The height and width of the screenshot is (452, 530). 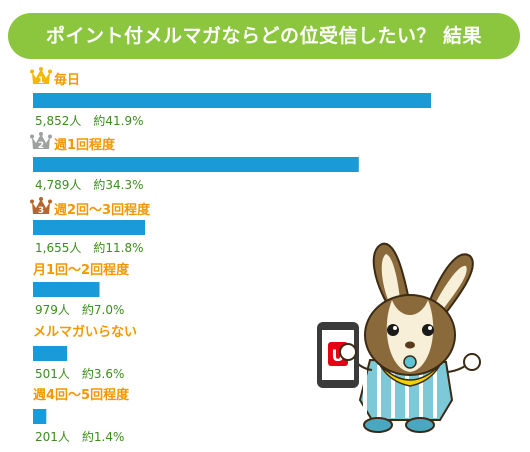 I want to click on rabbit-nose, so click(x=410, y=345).